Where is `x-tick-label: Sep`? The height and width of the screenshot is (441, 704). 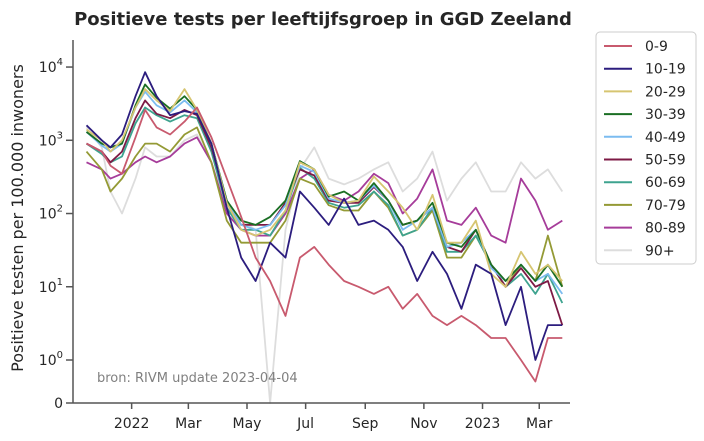 x-tick-label: Sep is located at coordinates (365, 424).